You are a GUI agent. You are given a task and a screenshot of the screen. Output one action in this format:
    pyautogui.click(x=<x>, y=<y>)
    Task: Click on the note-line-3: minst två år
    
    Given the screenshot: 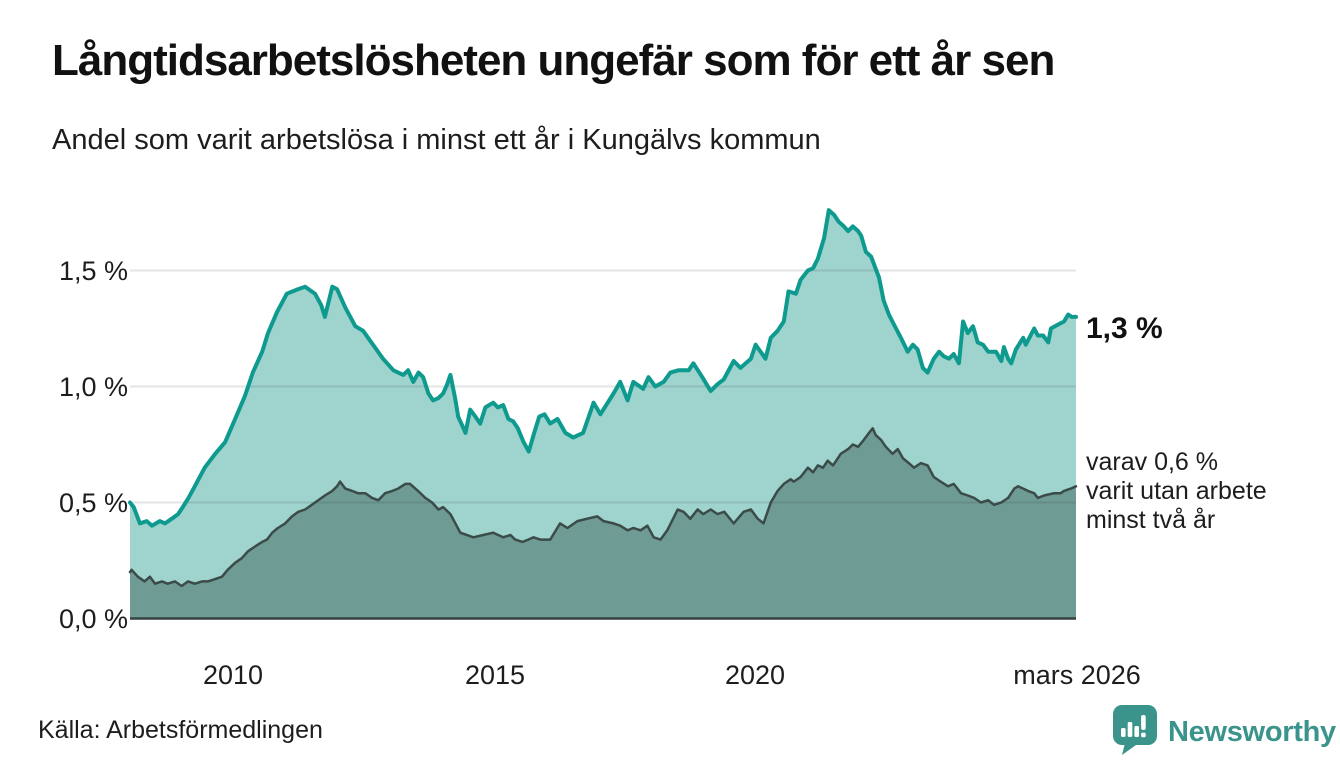 What is the action you would take?
    pyautogui.click(x=1151, y=520)
    